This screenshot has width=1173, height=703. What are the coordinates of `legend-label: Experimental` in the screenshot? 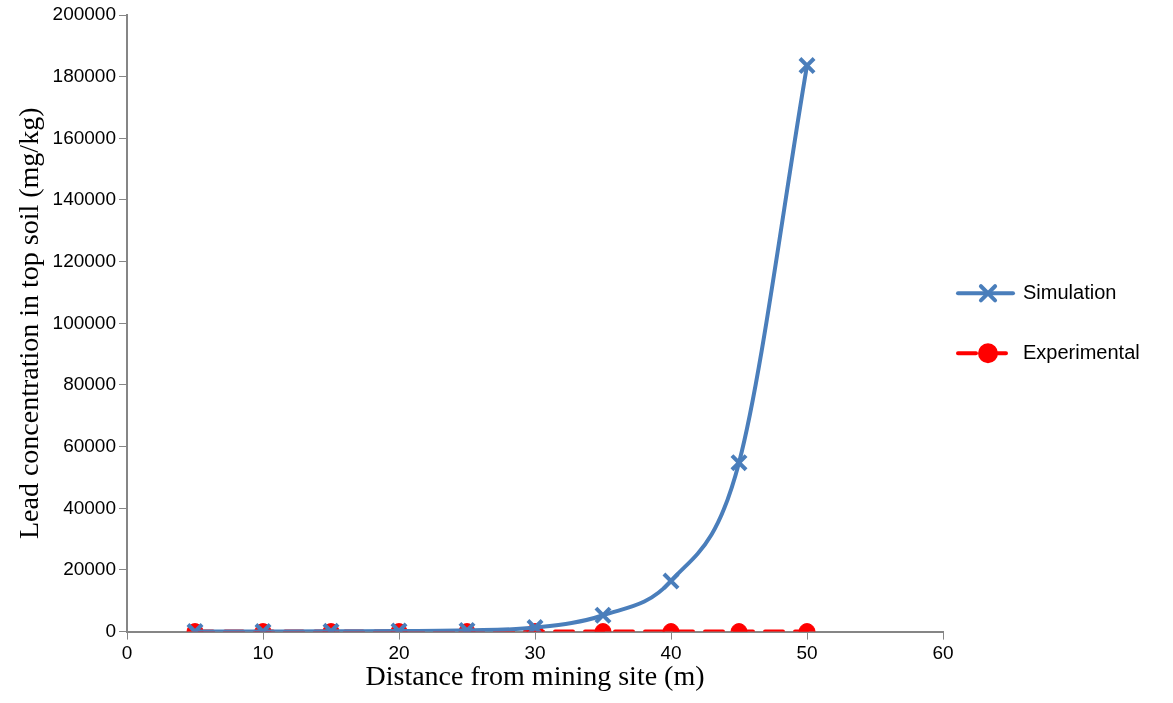 It's located at (1081, 351).